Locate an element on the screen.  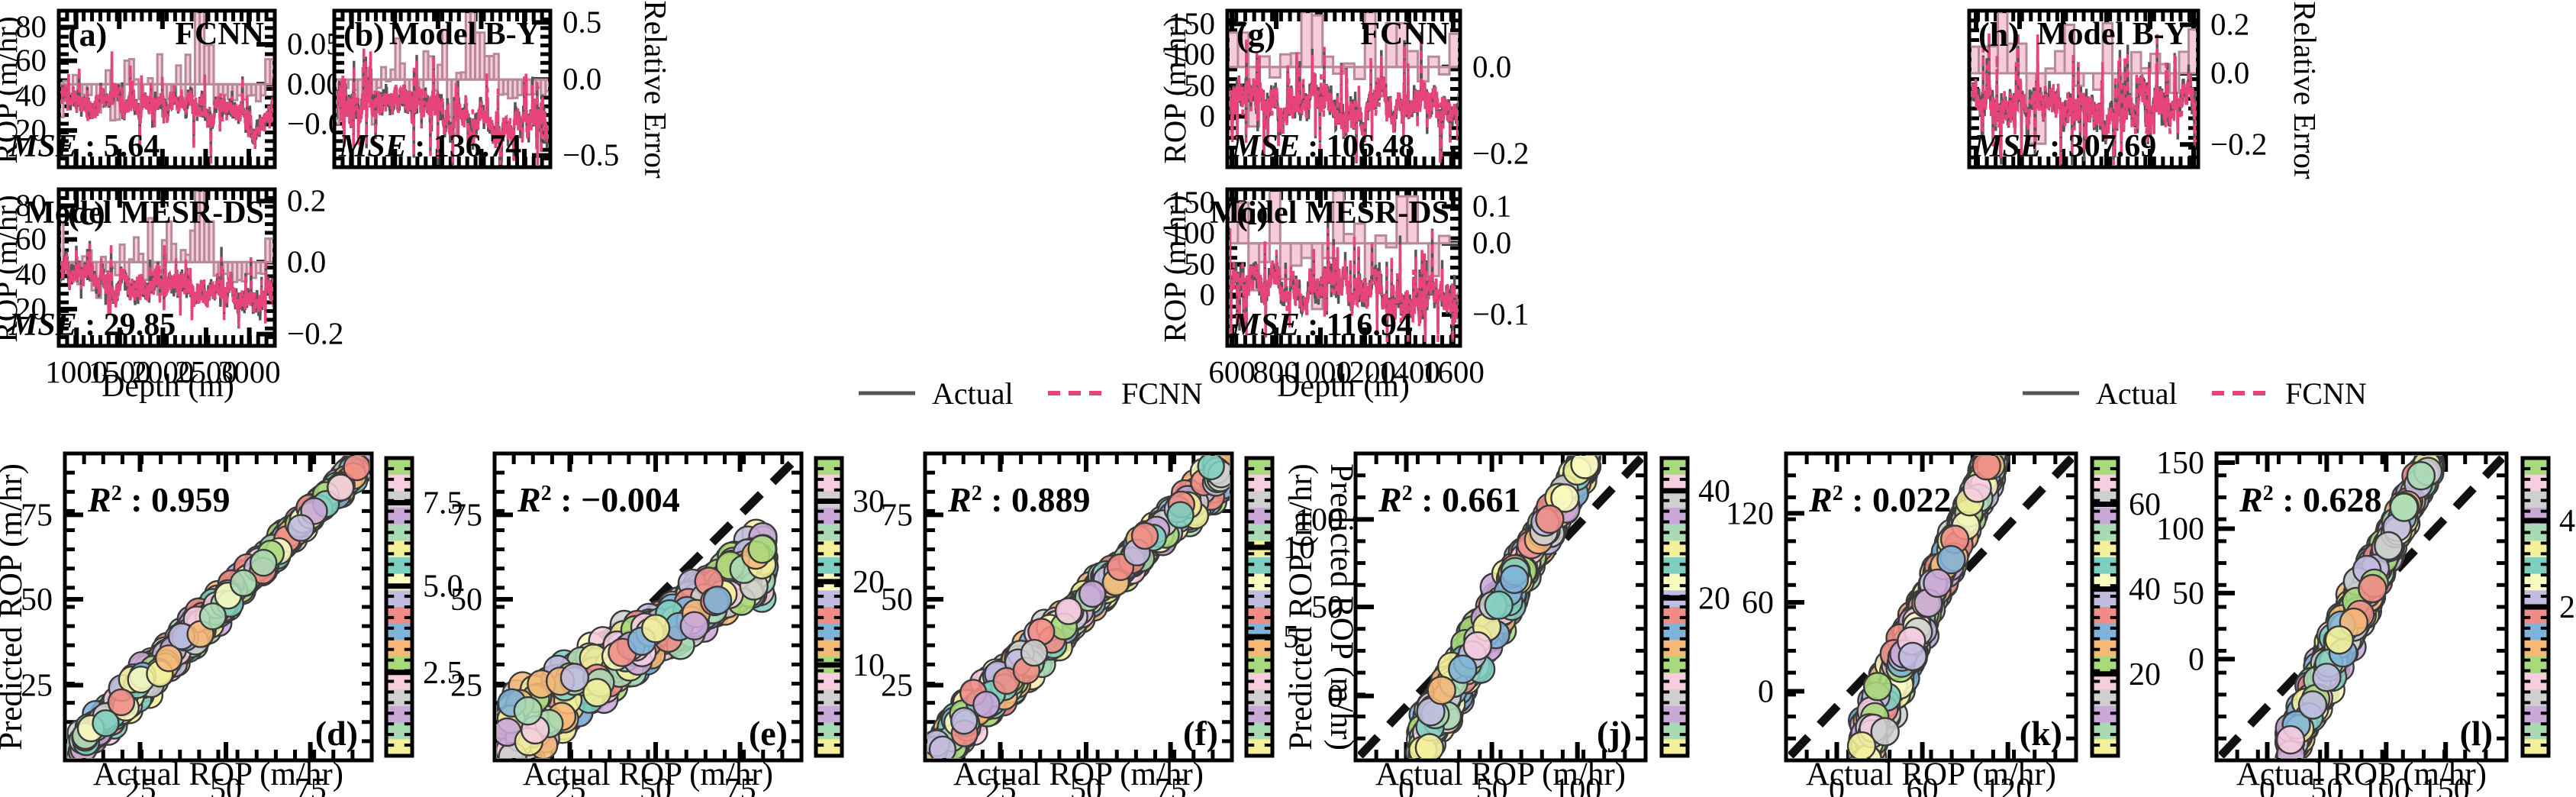
panel-k-plot is located at coordinates (1931, 607).